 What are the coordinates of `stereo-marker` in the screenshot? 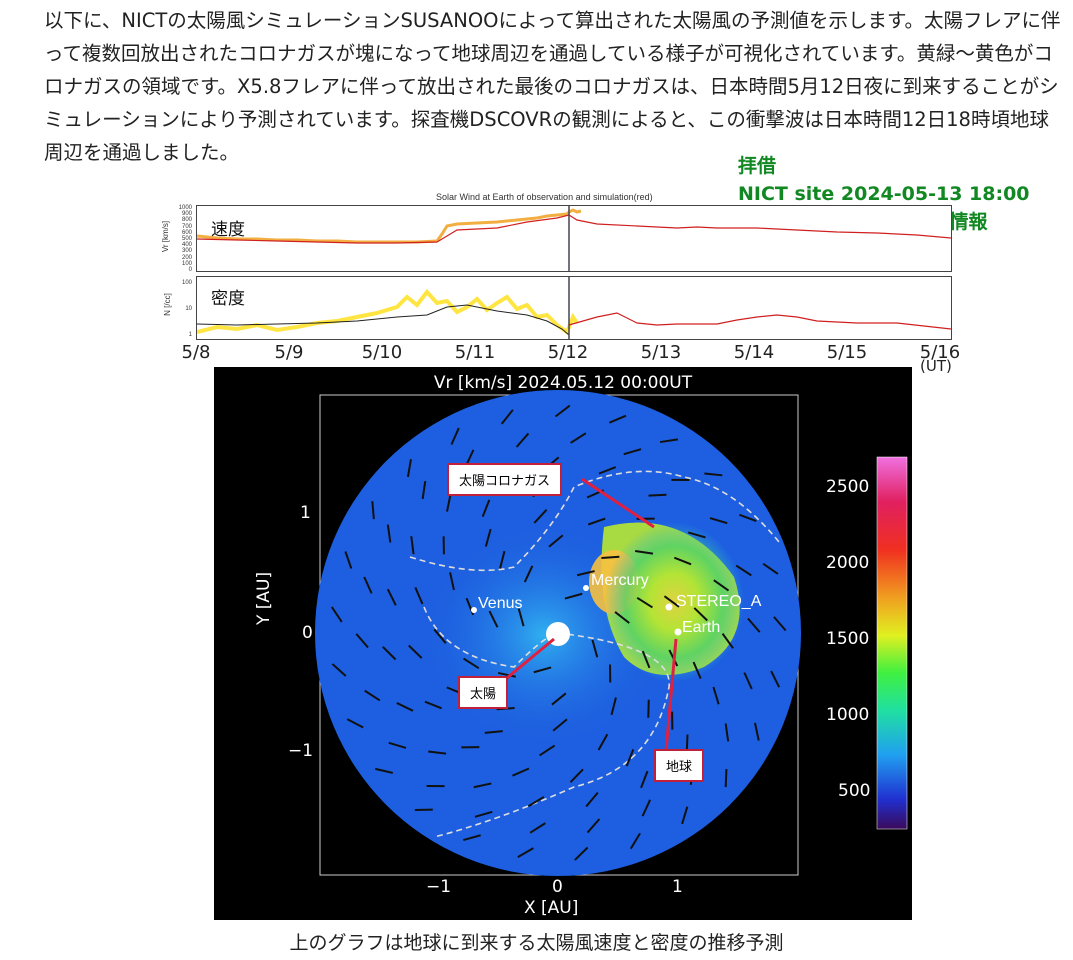 It's located at (669, 607).